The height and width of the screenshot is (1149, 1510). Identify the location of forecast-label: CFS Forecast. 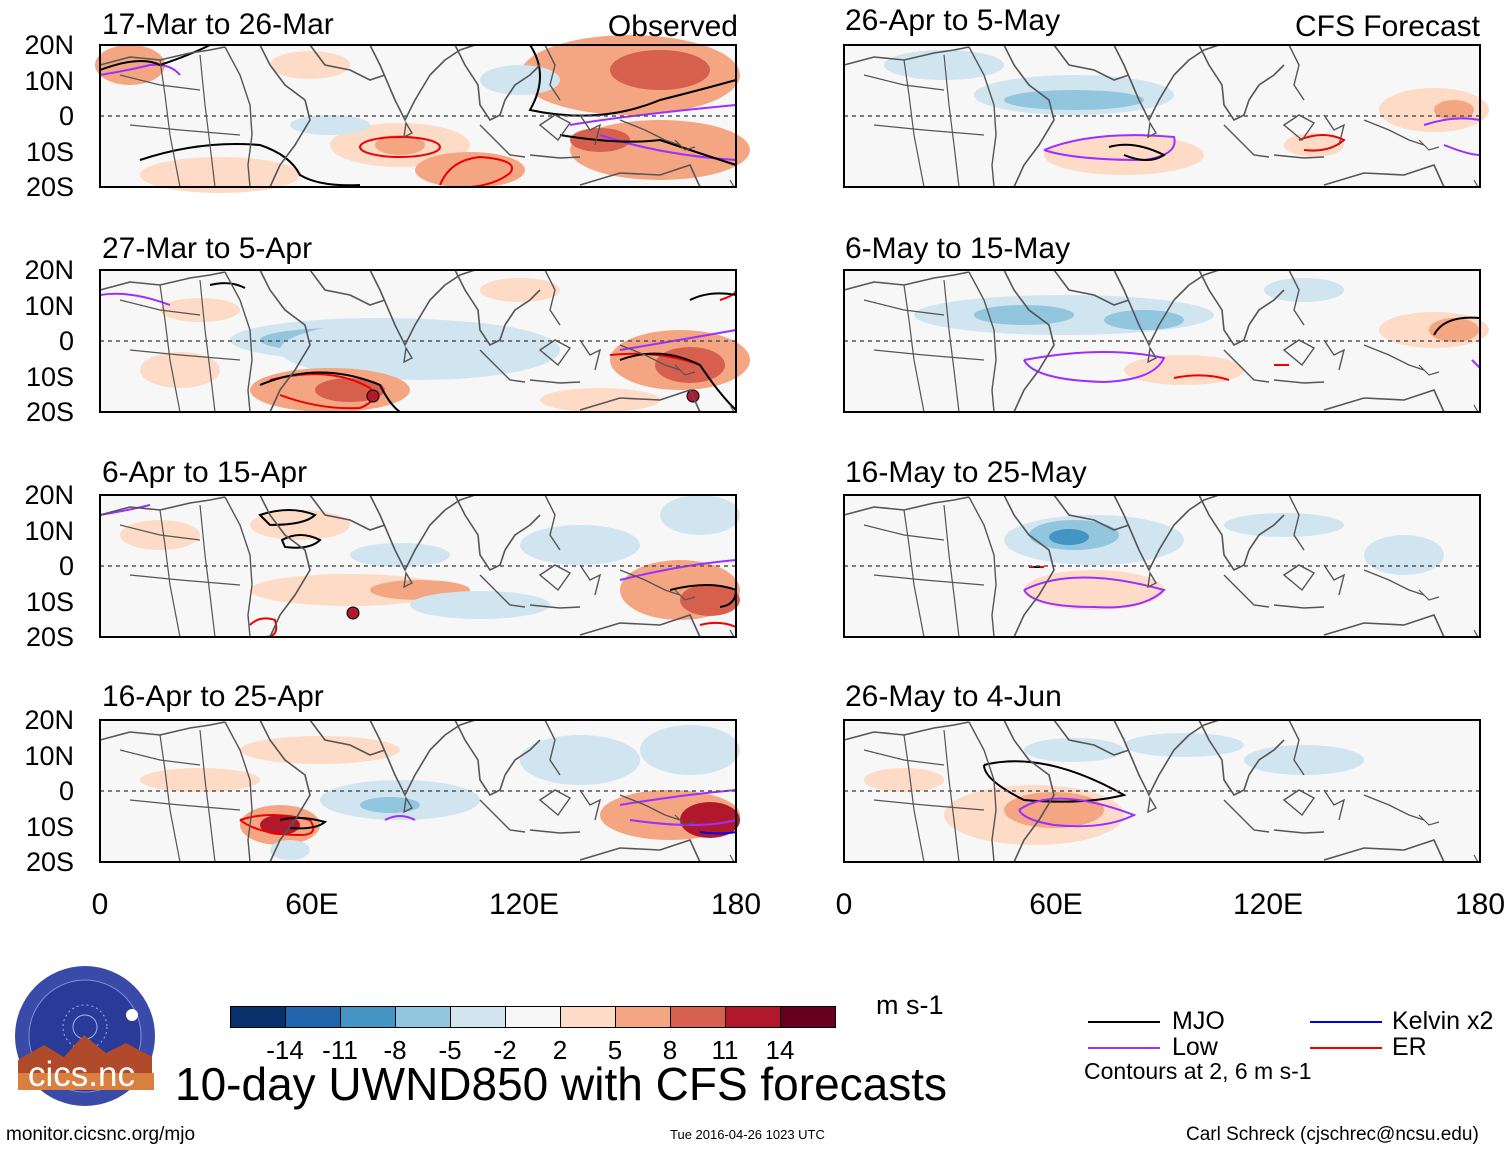
(1387, 26).